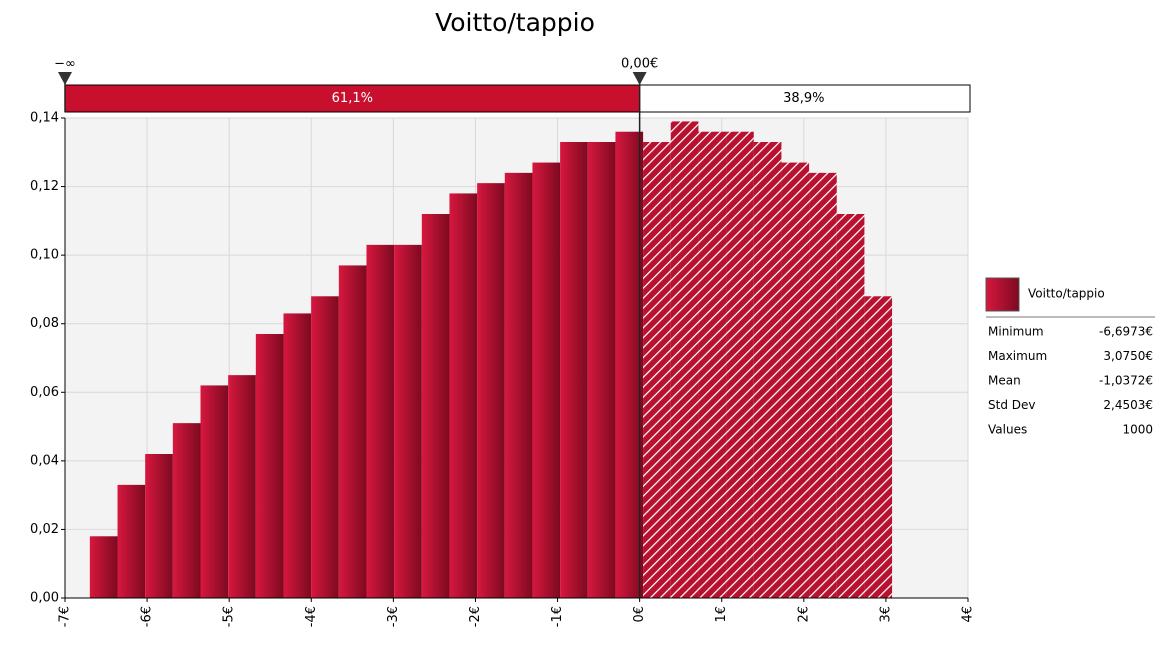 This screenshot has height=648, width=1160. What do you see at coordinates (1066, 294) in the screenshot?
I see `legend-label: Voitto/tappio` at bounding box center [1066, 294].